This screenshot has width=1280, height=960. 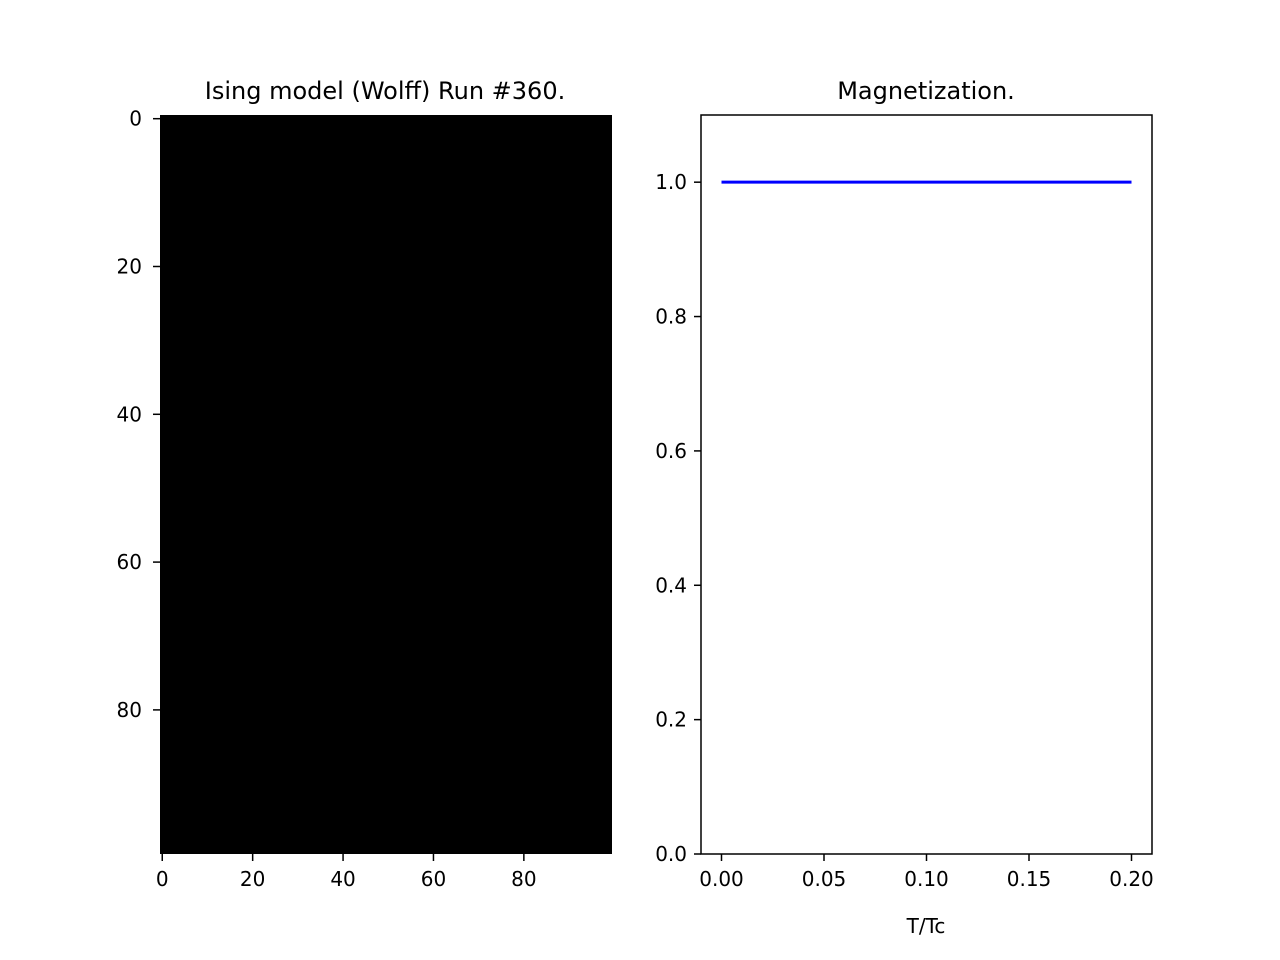 I want to click on magnetization-x-tick-label: 0.05, so click(x=824, y=879).